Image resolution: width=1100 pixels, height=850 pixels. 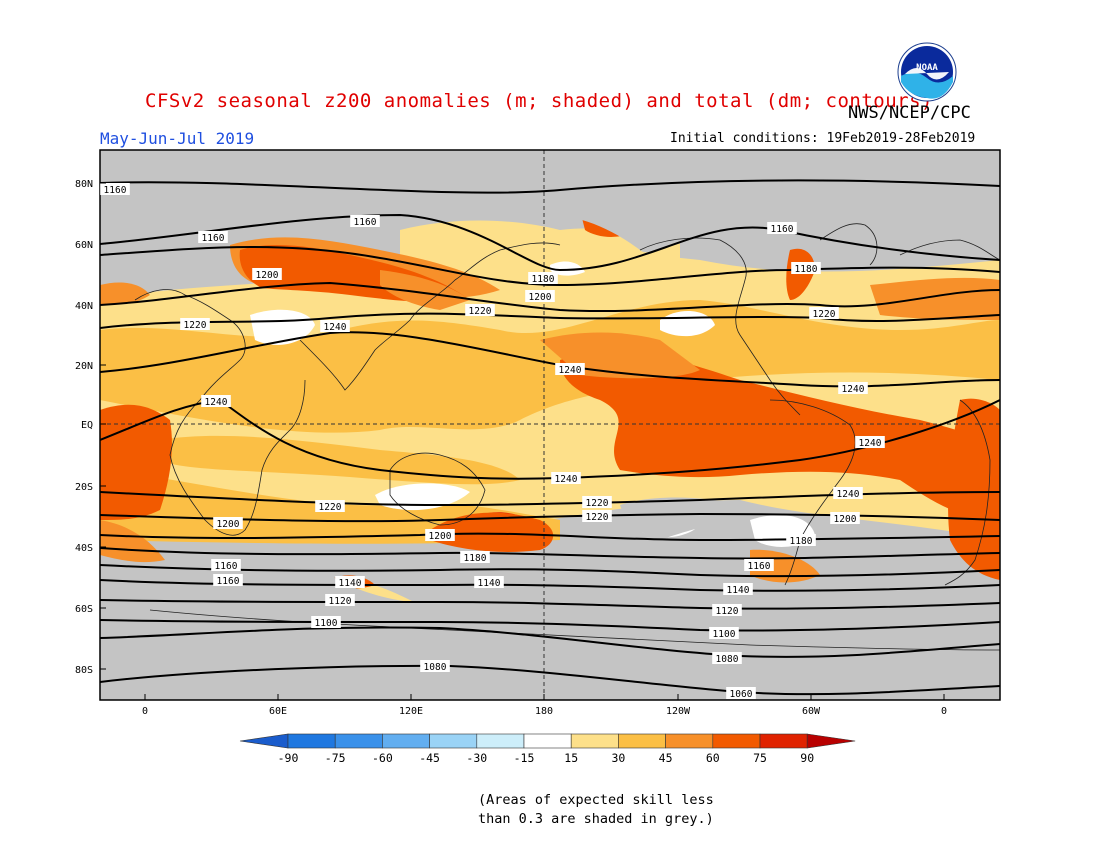 I want to click on forecast-period: May-Jun-Jul 2019, so click(x=177, y=138).